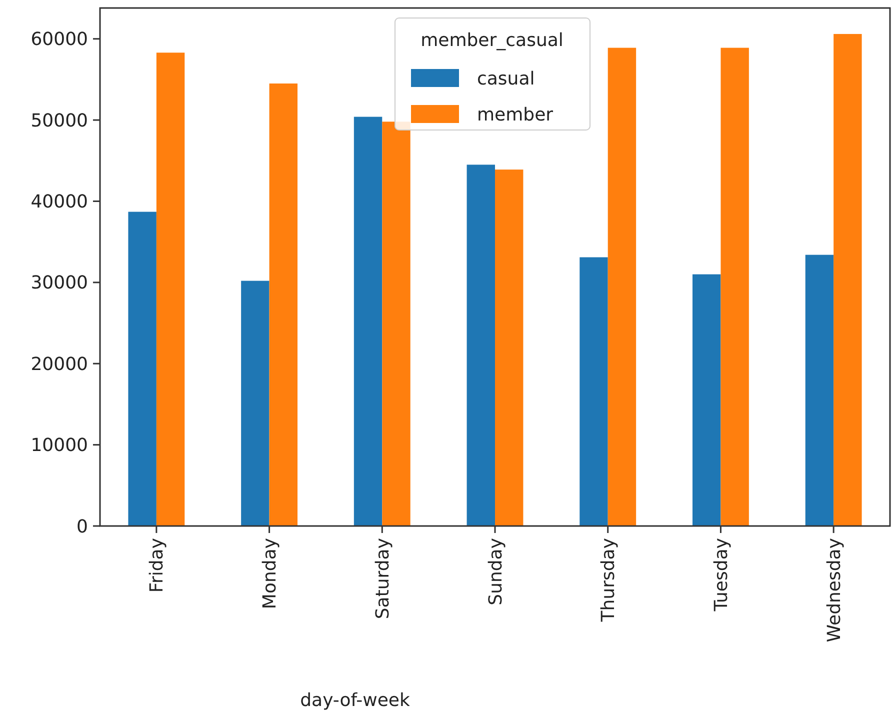  I want to click on legend-label: casual, so click(506, 79).